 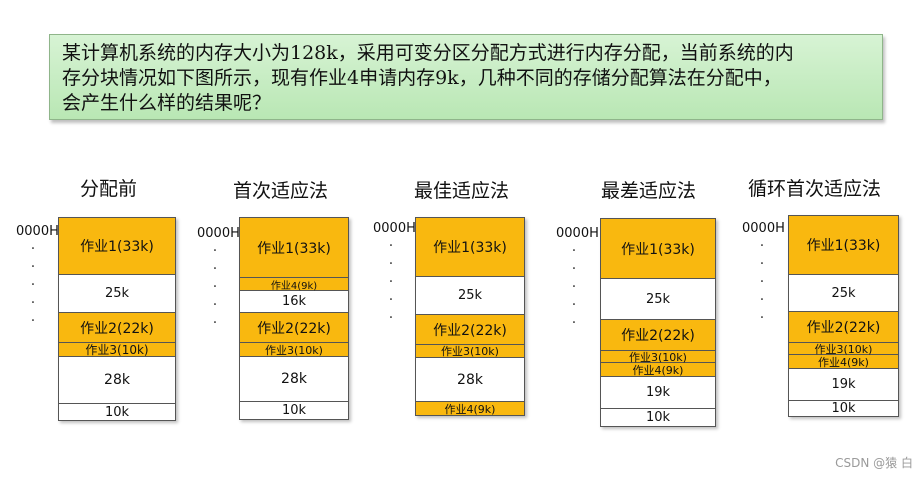 What do you see at coordinates (462, 191) in the screenshot?
I see `column-title: 最佳适应法` at bounding box center [462, 191].